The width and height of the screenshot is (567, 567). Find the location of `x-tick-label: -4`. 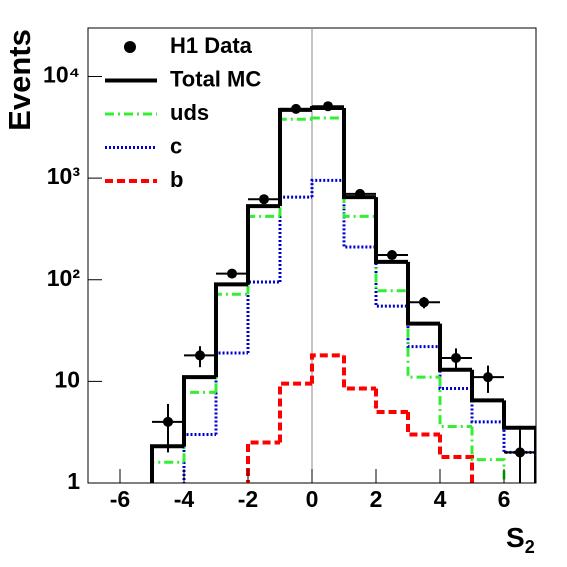

x-tick-label: -4 is located at coordinates (184, 499).